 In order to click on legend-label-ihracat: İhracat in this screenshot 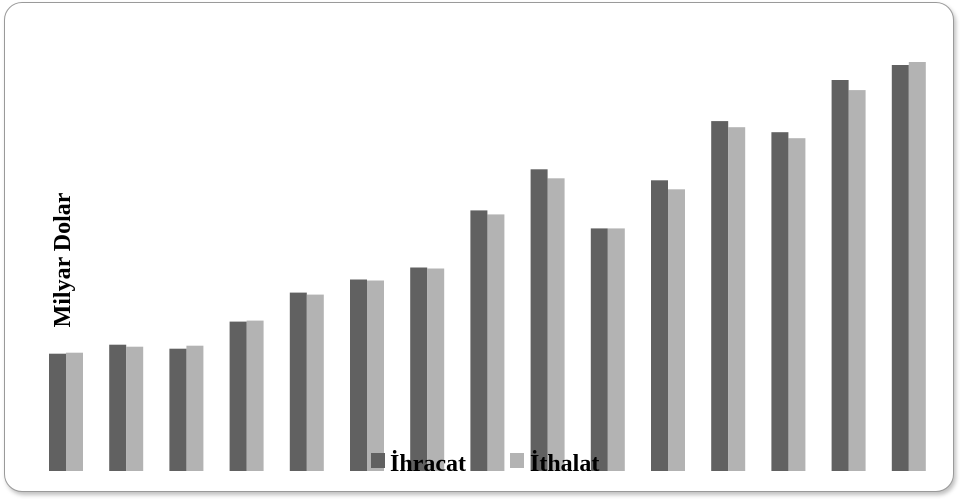, I will do `click(428, 464)`.